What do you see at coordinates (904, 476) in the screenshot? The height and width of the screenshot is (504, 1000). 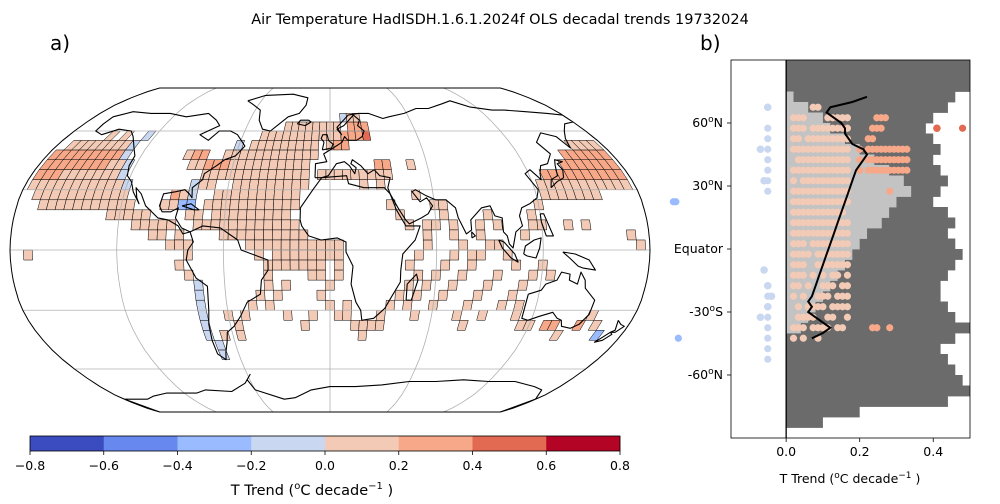 I see `zonal-x-label-sup-exp: −1` at bounding box center [904, 476].